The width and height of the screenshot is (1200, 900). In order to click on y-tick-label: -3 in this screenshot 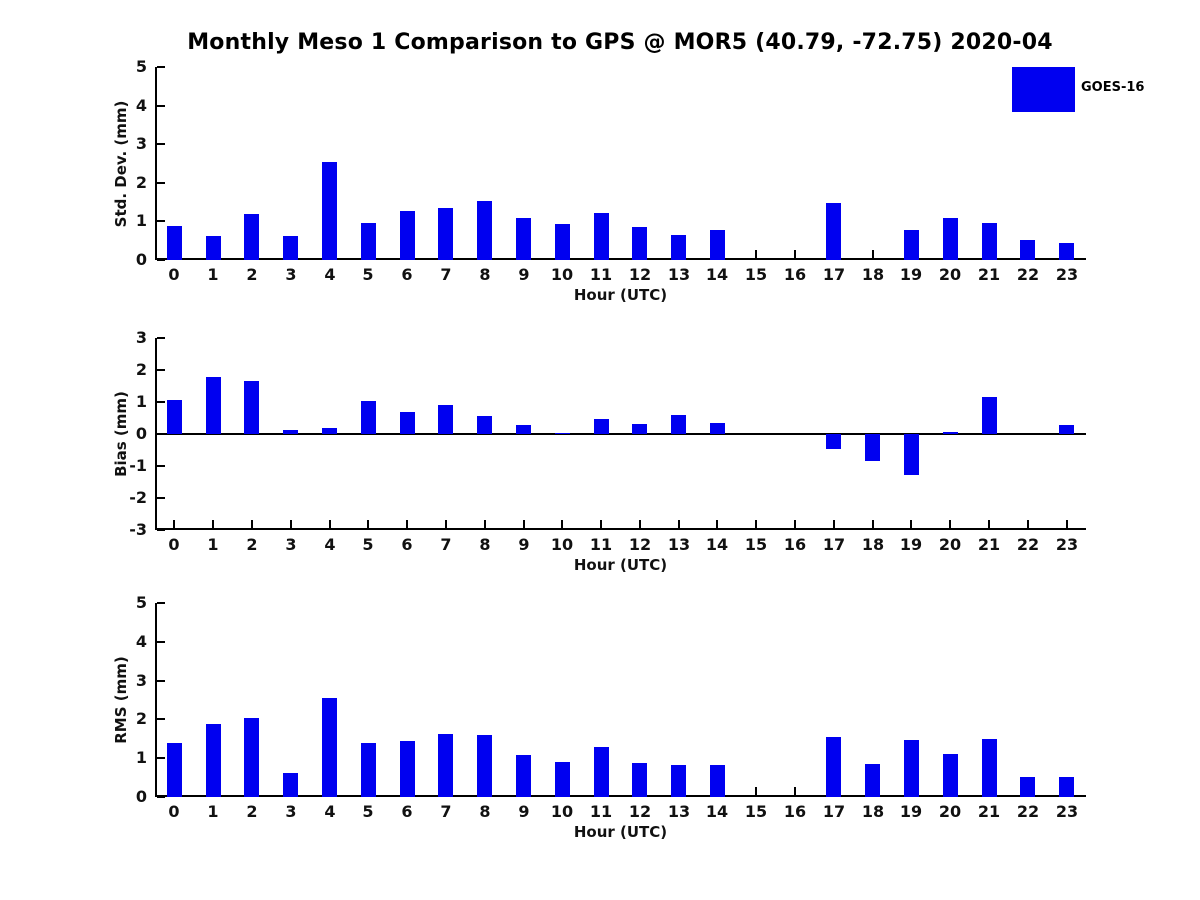, I will do `click(138, 529)`.